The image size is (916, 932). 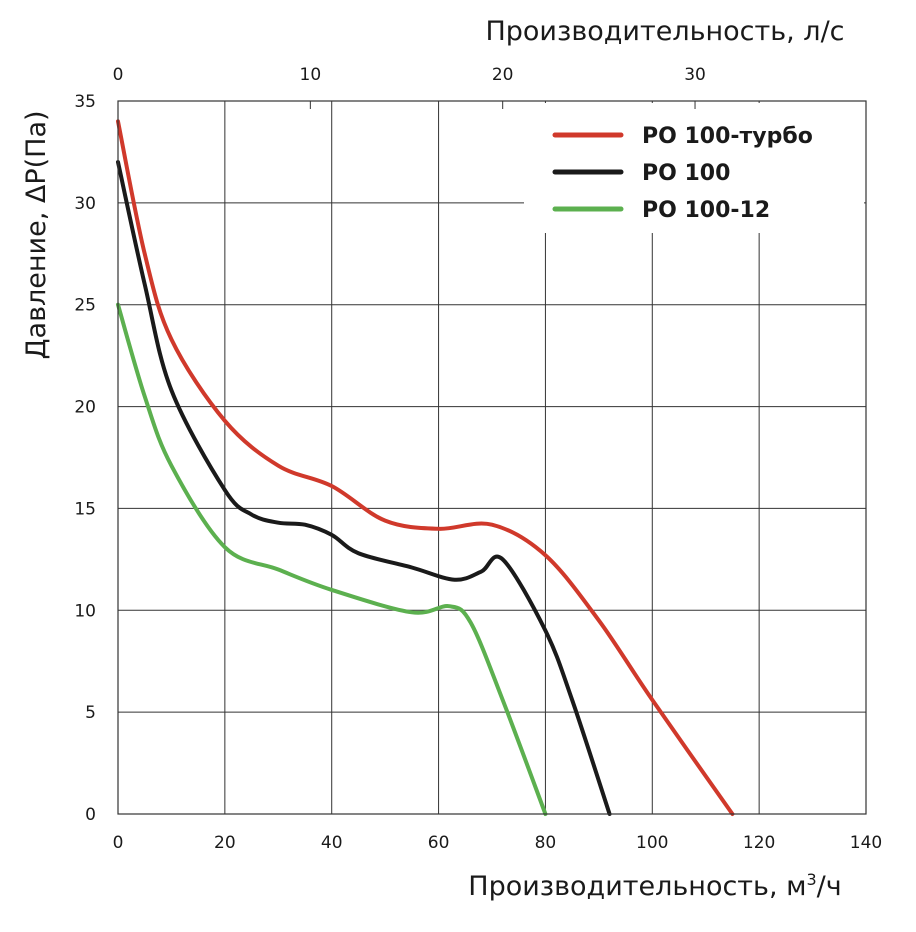 What do you see at coordinates (85, 509) in the screenshot?
I see `y-tick-label: 15` at bounding box center [85, 509].